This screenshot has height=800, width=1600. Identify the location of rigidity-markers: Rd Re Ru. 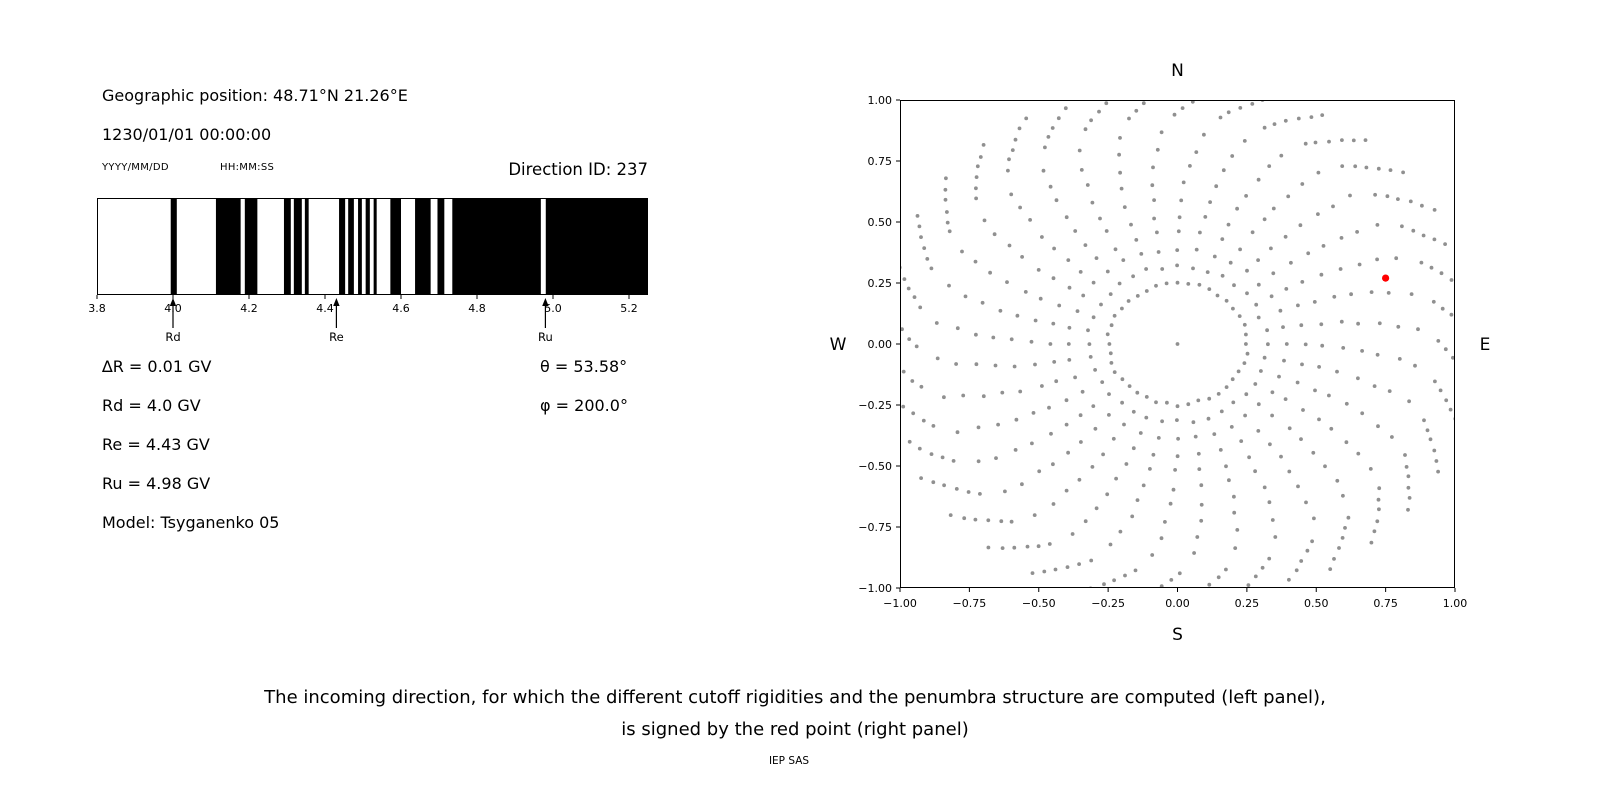
(359, 321).